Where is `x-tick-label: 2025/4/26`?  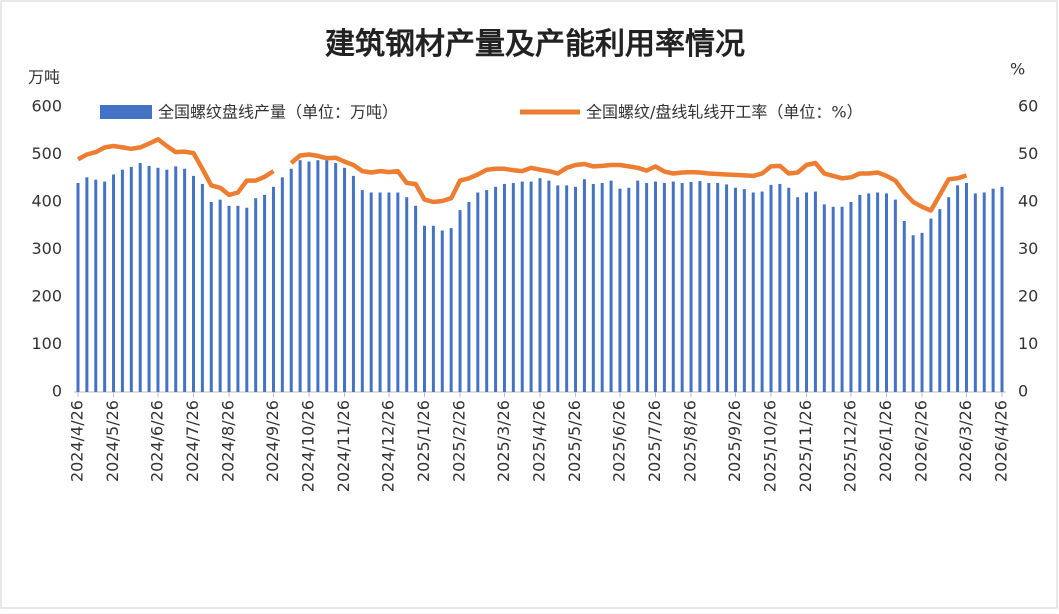
x-tick-label: 2025/4/26 is located at coordinates (539, 441).